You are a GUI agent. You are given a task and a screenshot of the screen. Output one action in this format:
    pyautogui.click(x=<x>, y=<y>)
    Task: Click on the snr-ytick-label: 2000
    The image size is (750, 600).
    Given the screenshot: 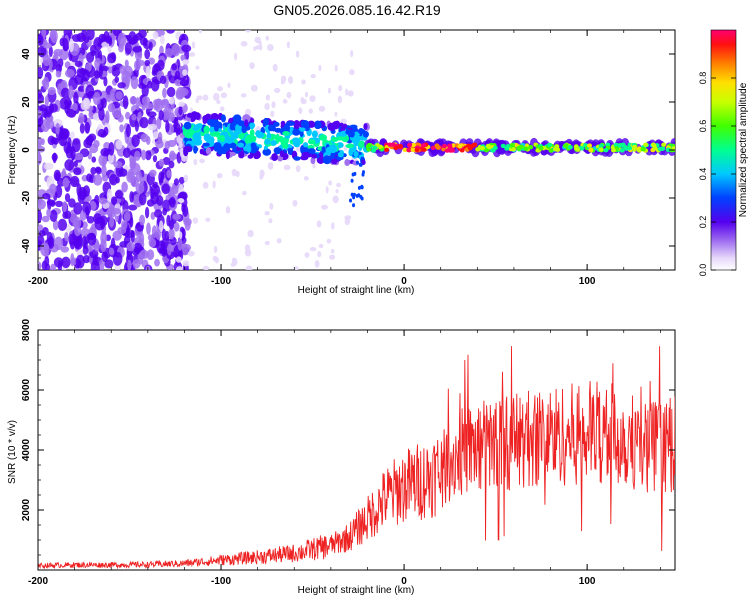 What is the action you would take?
    pyautogui.click(x=26, y=509)
    